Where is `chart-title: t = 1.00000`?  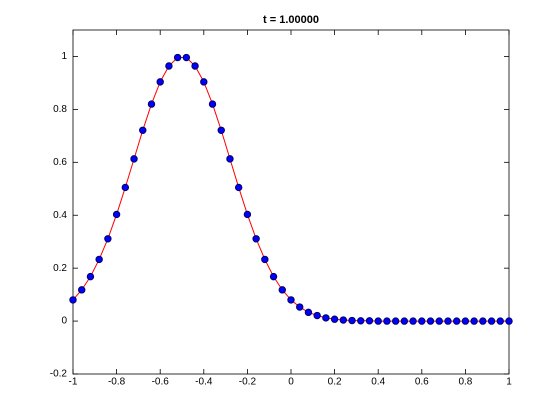 chart-title: t = 1.00000 is located at coordinates (291, 20).